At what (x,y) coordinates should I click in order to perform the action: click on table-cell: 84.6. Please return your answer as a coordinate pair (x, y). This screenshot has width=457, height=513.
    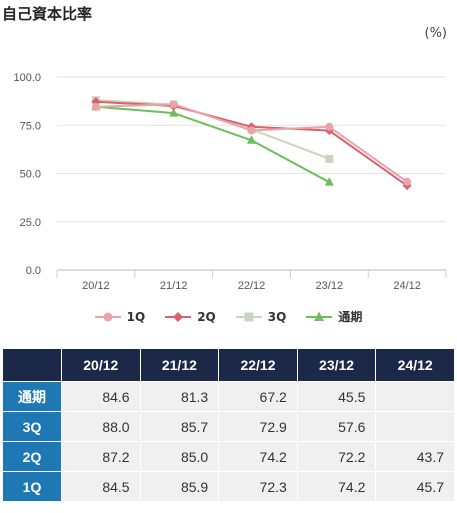
    Looking at the image, I should click on (101, 396).